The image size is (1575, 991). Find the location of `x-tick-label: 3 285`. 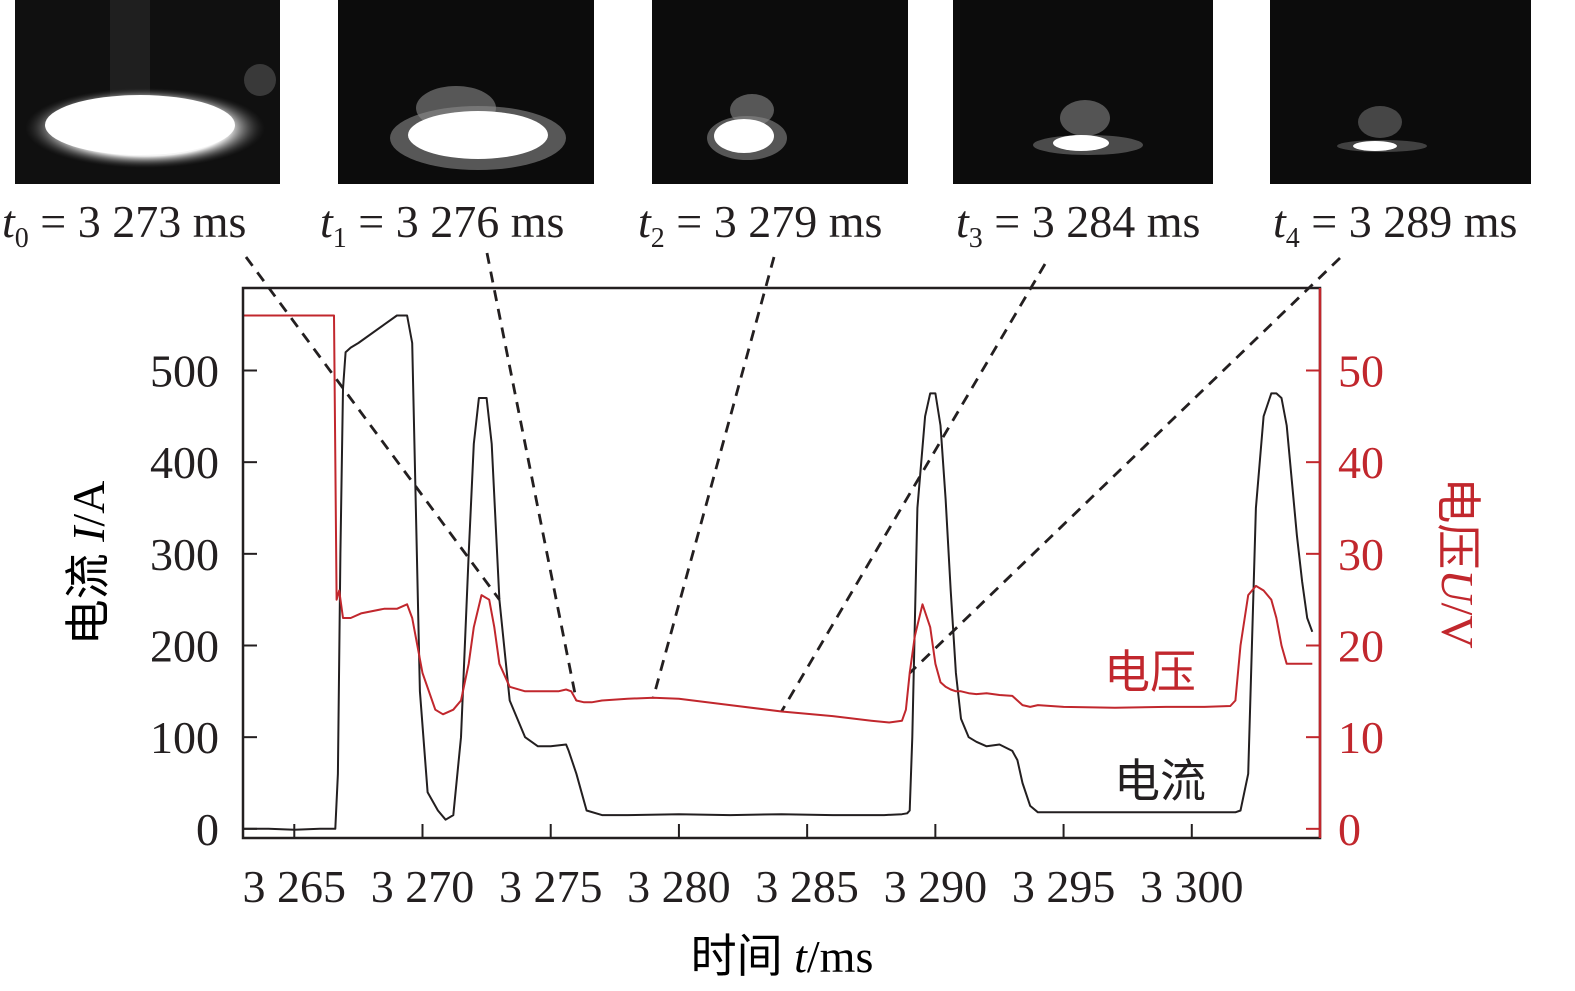

x-tick-label: 3 285 is located at coordinates (807, 886).